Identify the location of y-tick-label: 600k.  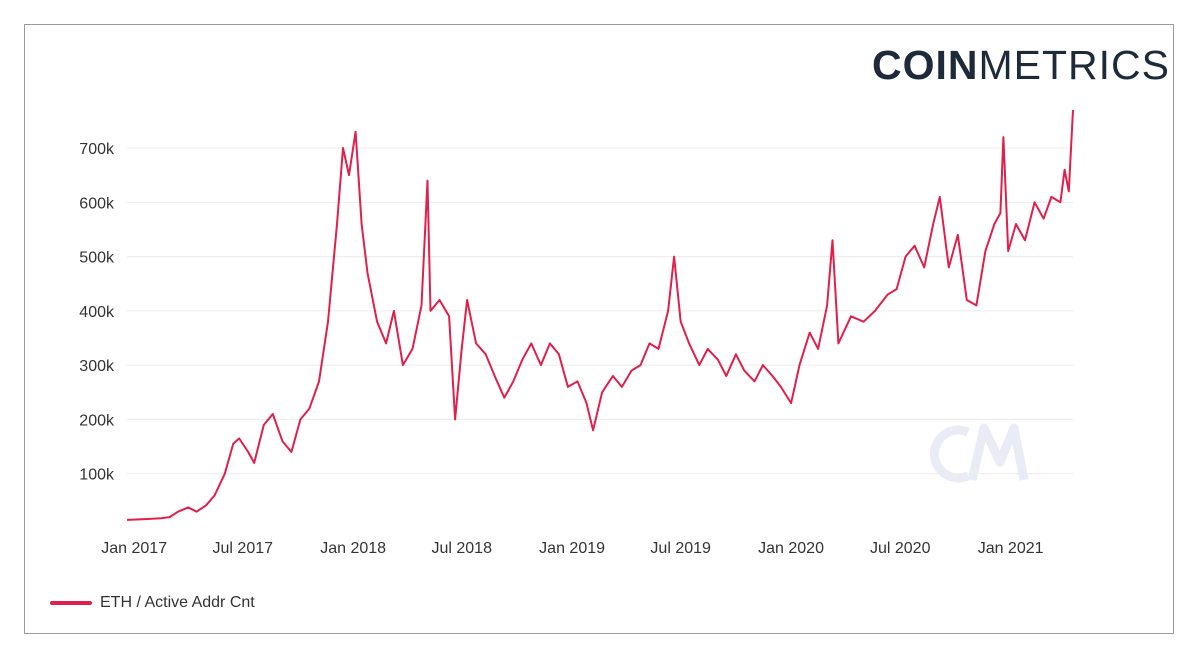
(97, 203).